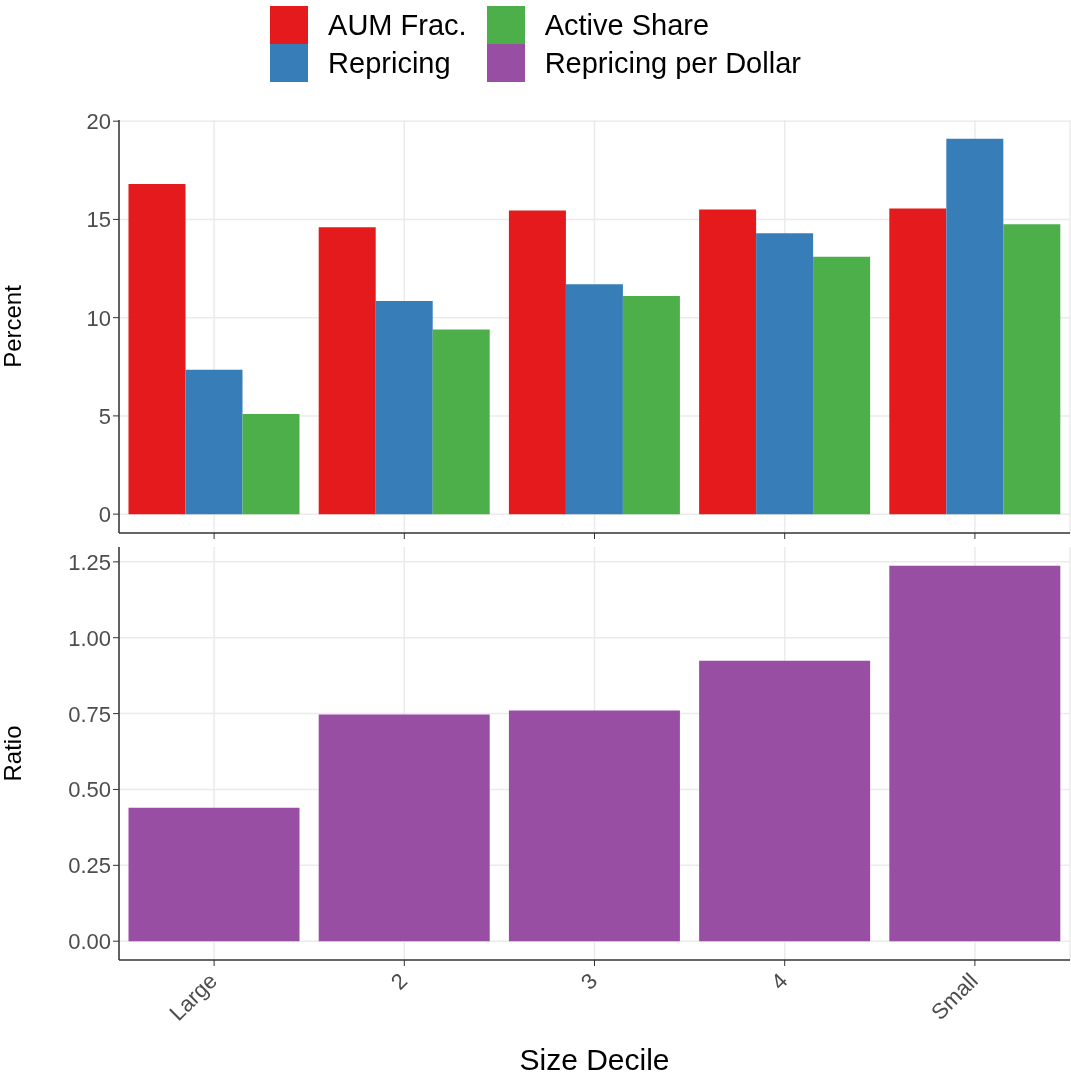 This screenshot has height=1074, width=1071. Describe the element at coordinates (89, 638) in the screenshot. I see `y-tick-label: 1.00` at that location.